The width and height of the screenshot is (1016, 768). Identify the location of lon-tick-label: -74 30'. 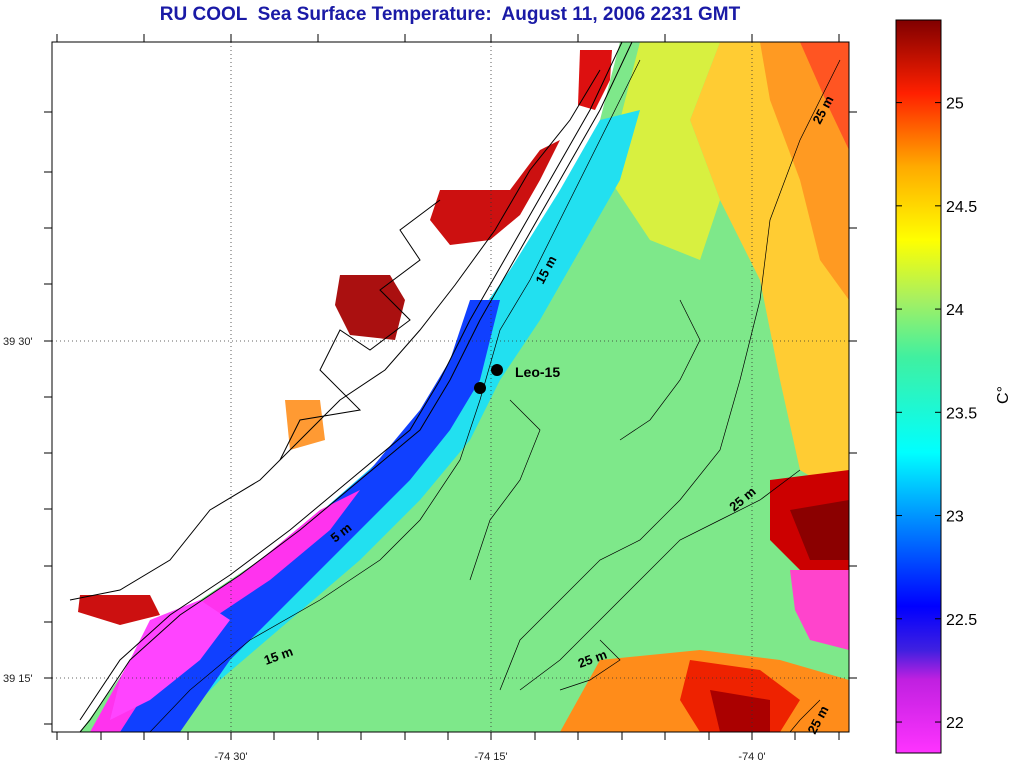
(230, 757).